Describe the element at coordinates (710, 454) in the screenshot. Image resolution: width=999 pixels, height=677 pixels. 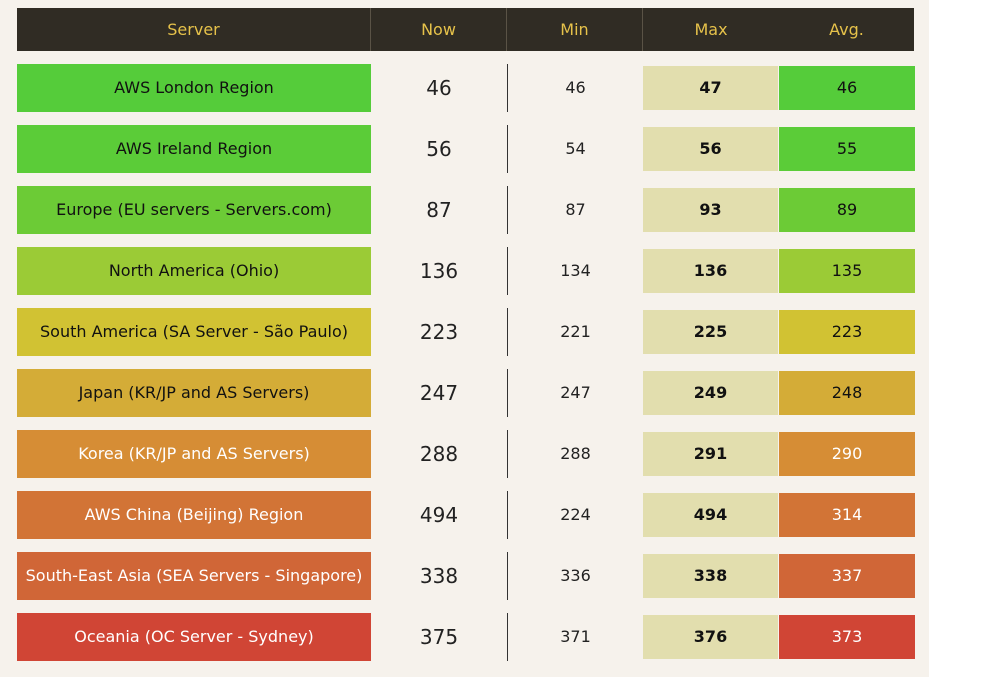
I see `max-cell: 291` at that location.